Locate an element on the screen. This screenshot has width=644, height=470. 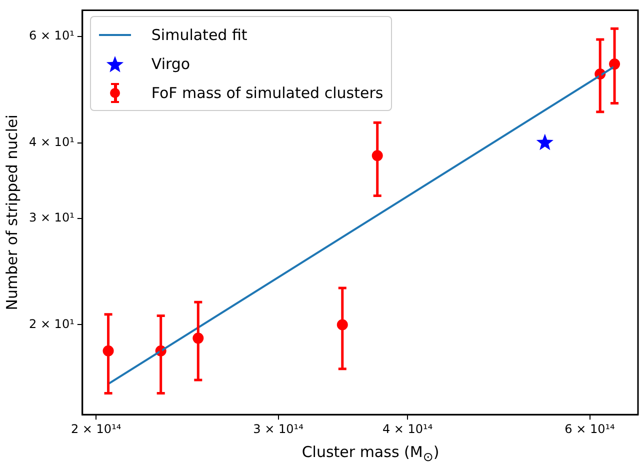
y-axis-title: Number of stripped nuclei is located at coordinates (11, 212).